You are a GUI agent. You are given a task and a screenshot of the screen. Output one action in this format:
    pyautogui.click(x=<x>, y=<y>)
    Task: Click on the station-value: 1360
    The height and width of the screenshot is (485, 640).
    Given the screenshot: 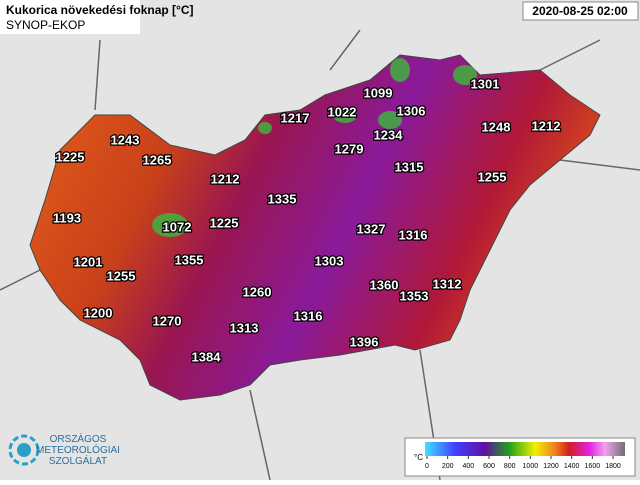 What is the action you would take?
    pyautogui.click(x=384, y=284)
    